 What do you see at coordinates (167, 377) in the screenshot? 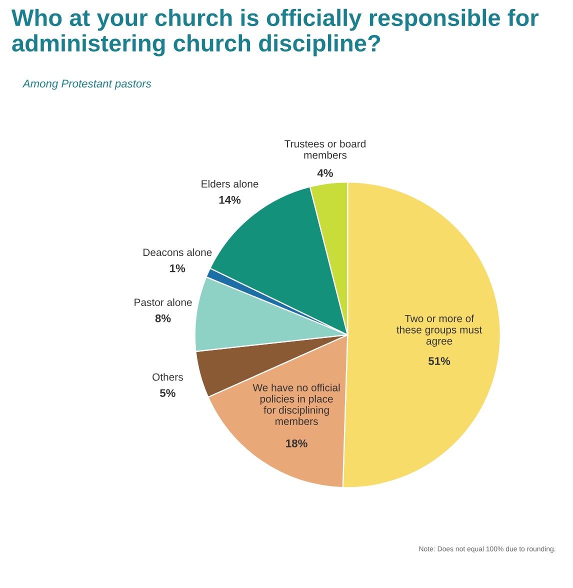
I see `slice-label: Others` at bounding box center [167, 377].